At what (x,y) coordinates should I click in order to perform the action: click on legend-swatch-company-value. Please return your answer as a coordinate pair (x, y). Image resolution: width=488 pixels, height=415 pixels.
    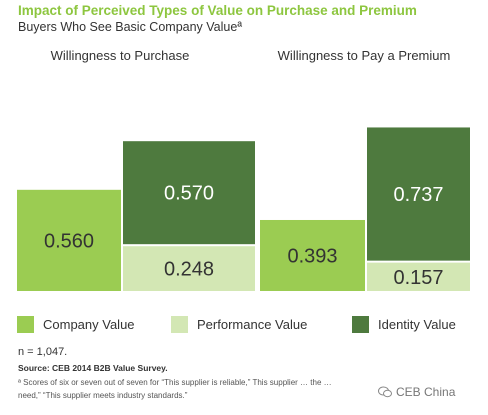
    Looking at the image, I should click on (25, 324).